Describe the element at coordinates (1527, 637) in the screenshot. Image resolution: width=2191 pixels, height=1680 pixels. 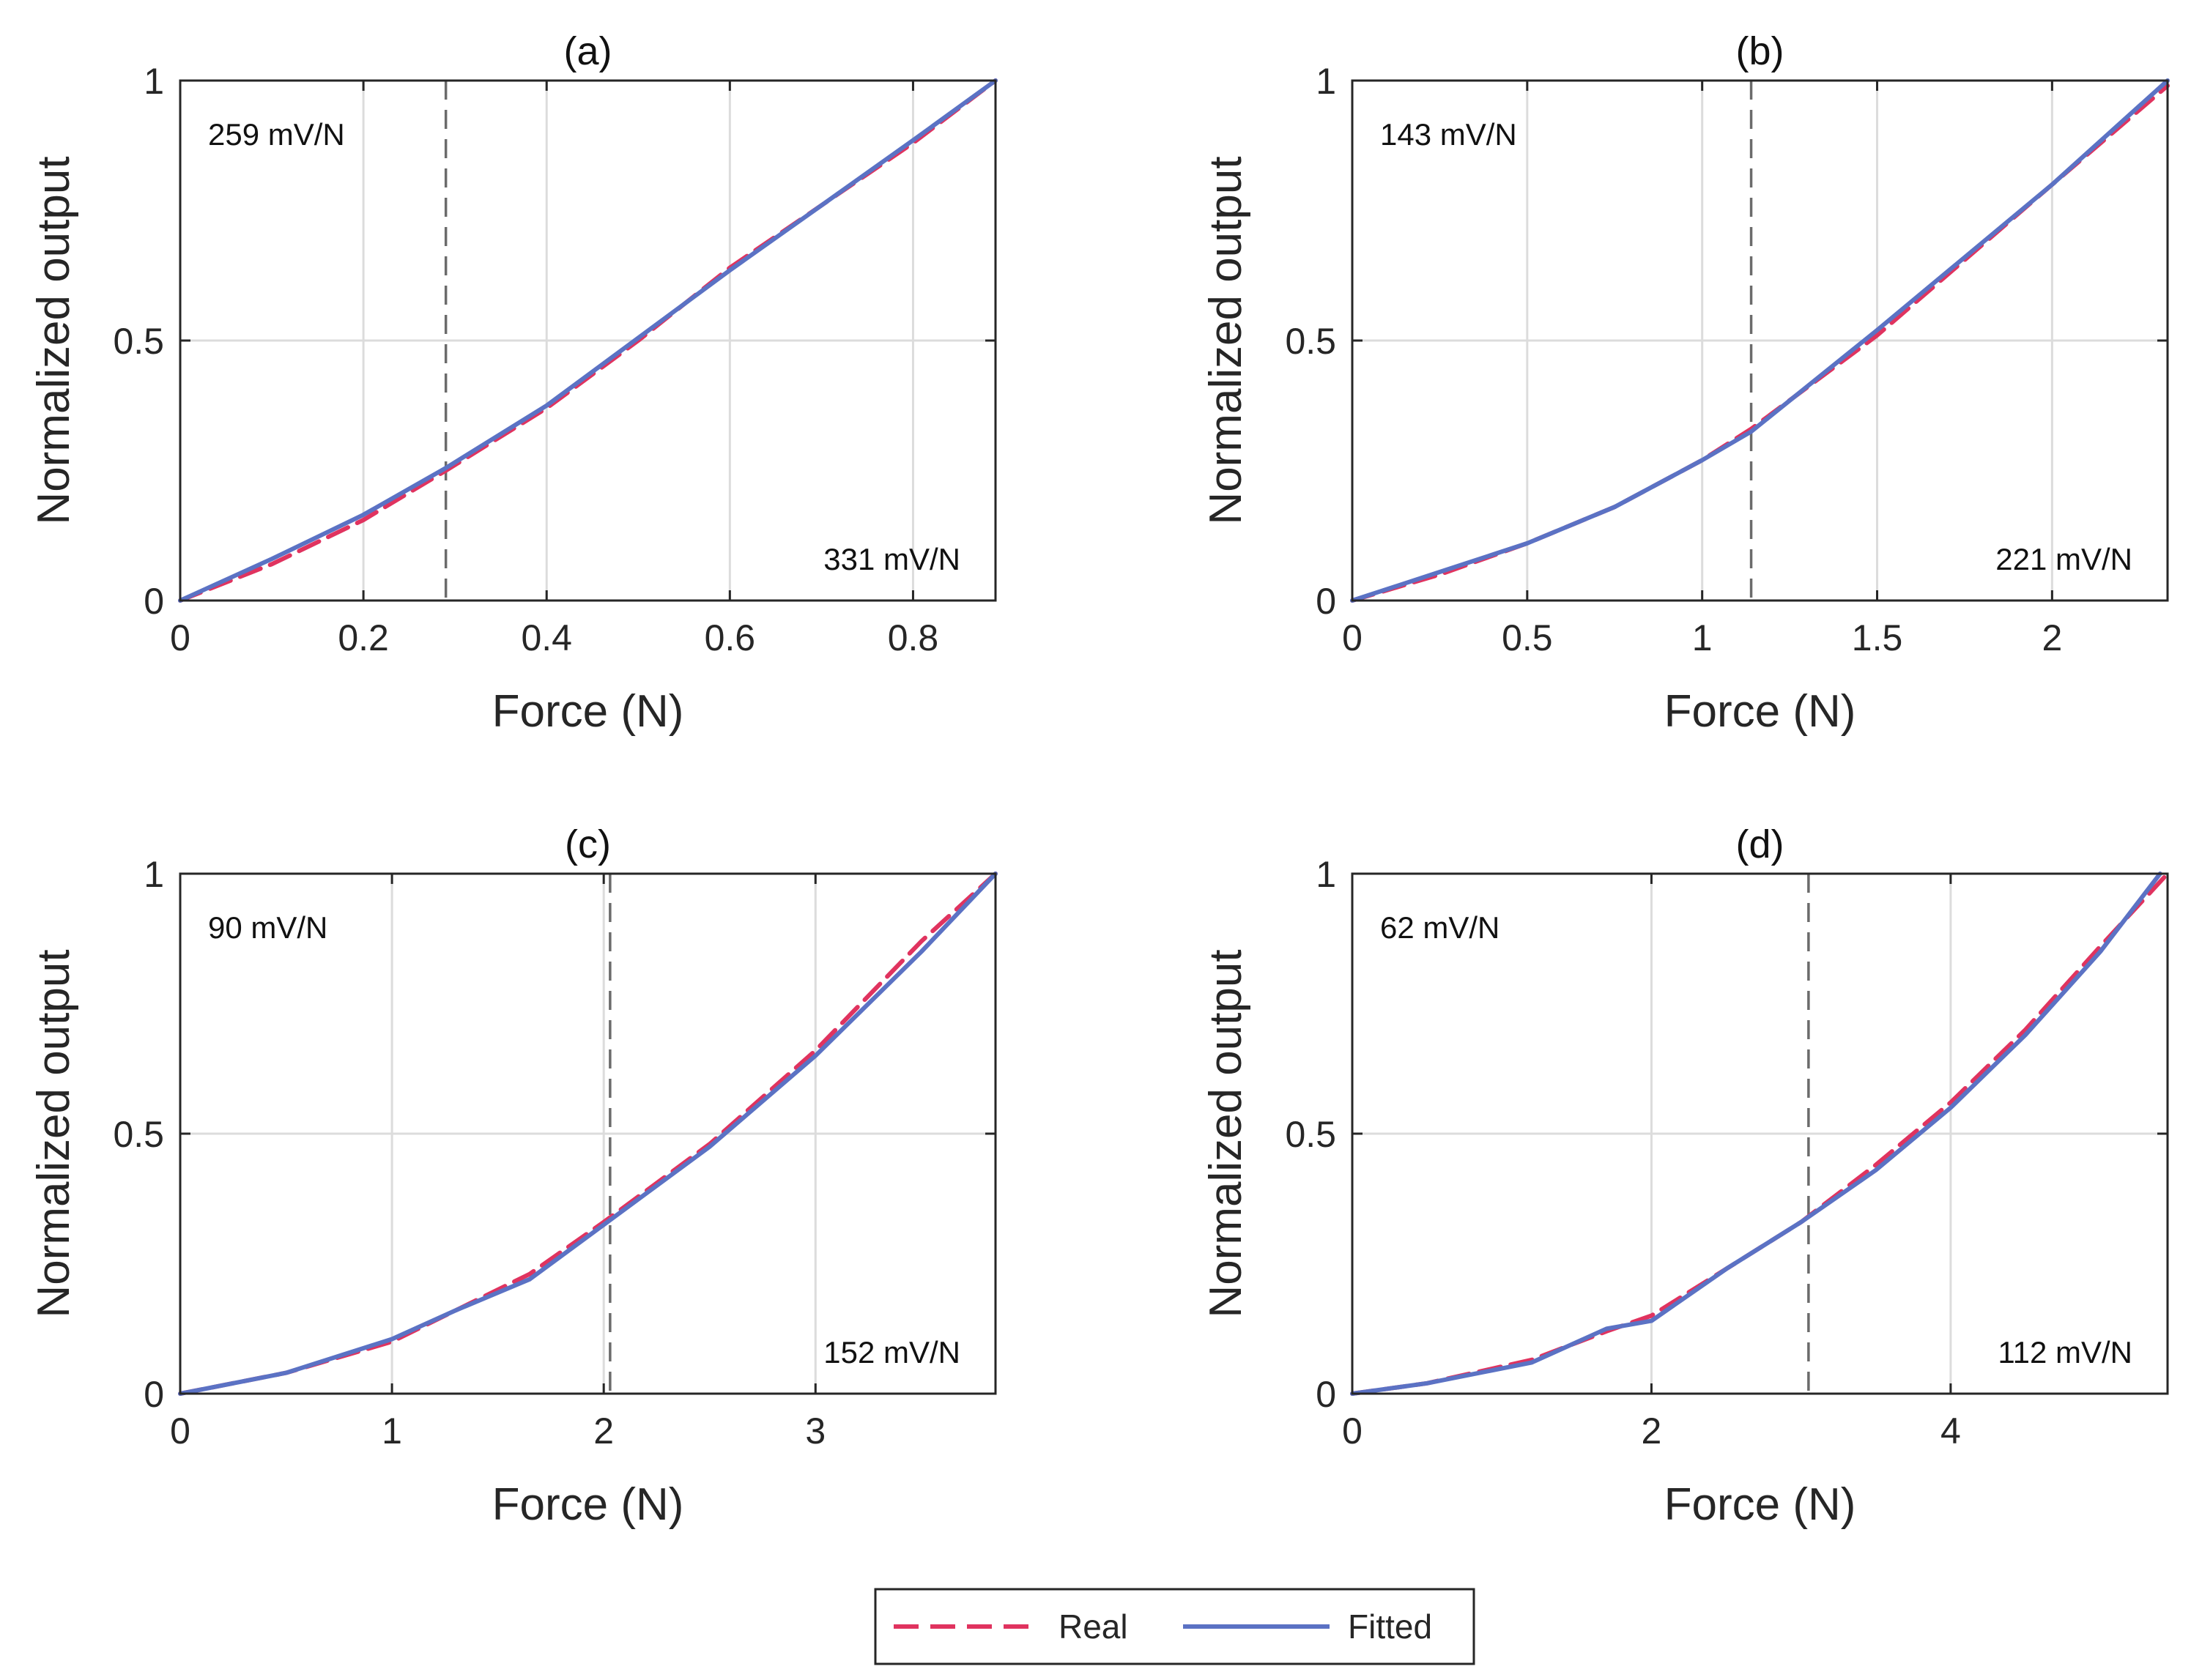
I see `x-tick-label: 0.5` at that location.